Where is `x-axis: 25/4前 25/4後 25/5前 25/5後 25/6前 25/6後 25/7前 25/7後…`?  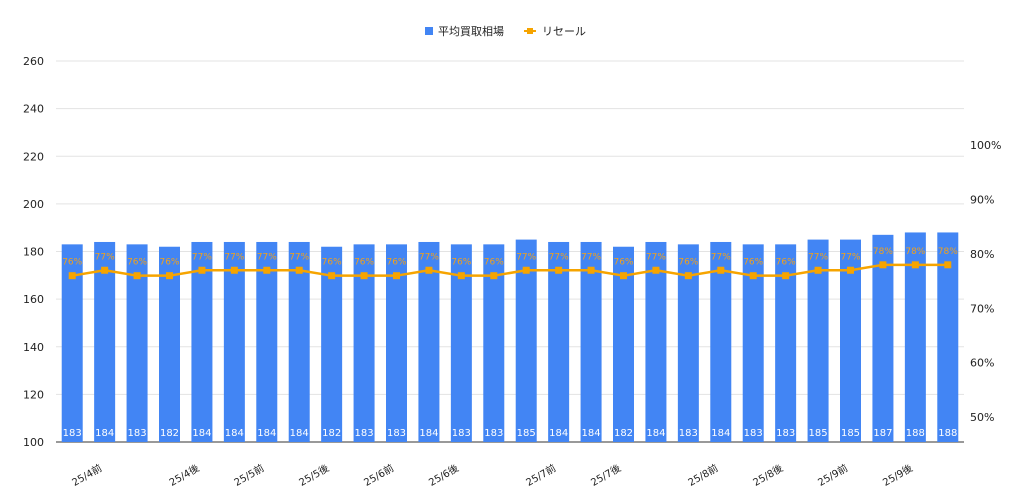
x-axis: 25/4前 25/4後 25/5前 25/5後 25/6前 25/6後 25/7前 25/7後… is located at coordinates (492, 474).